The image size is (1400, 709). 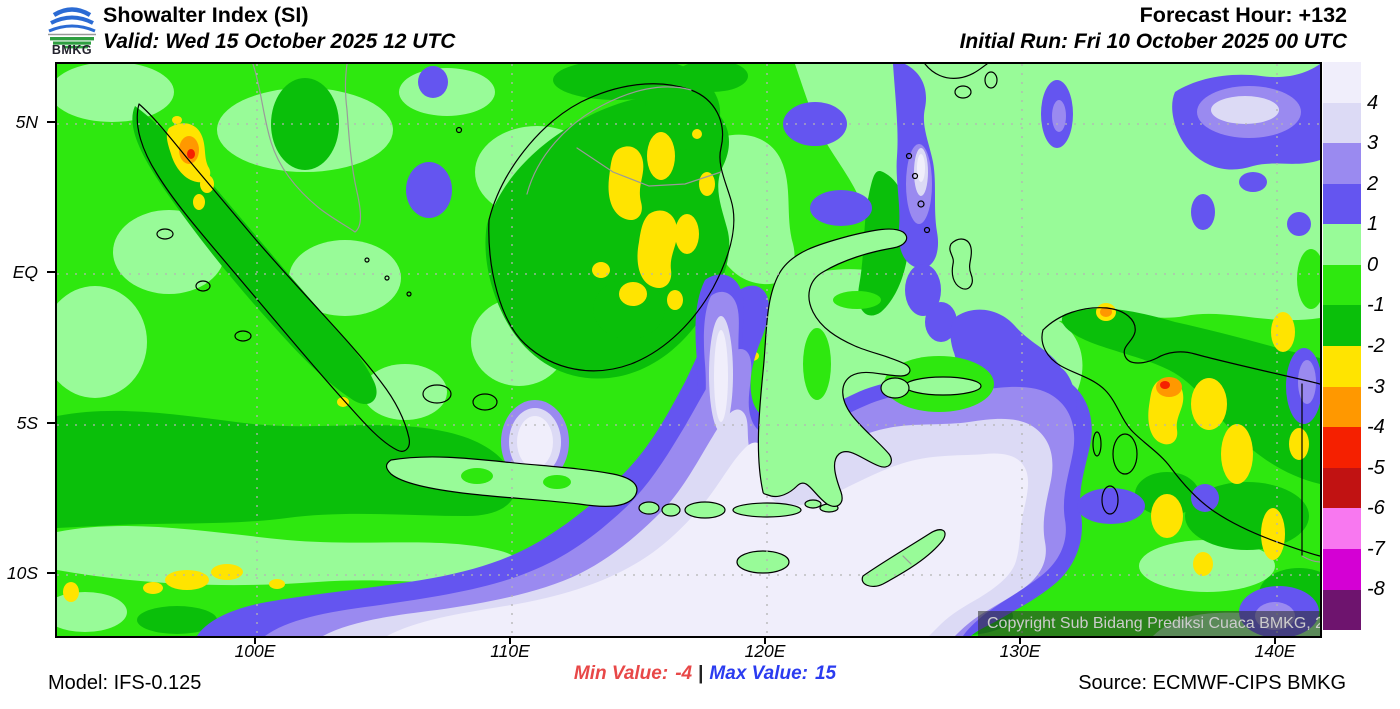 What do you see at coordinates (671, 390) in the screenshot?
I see `island-interior-patches` at bounding box center [671, 390].